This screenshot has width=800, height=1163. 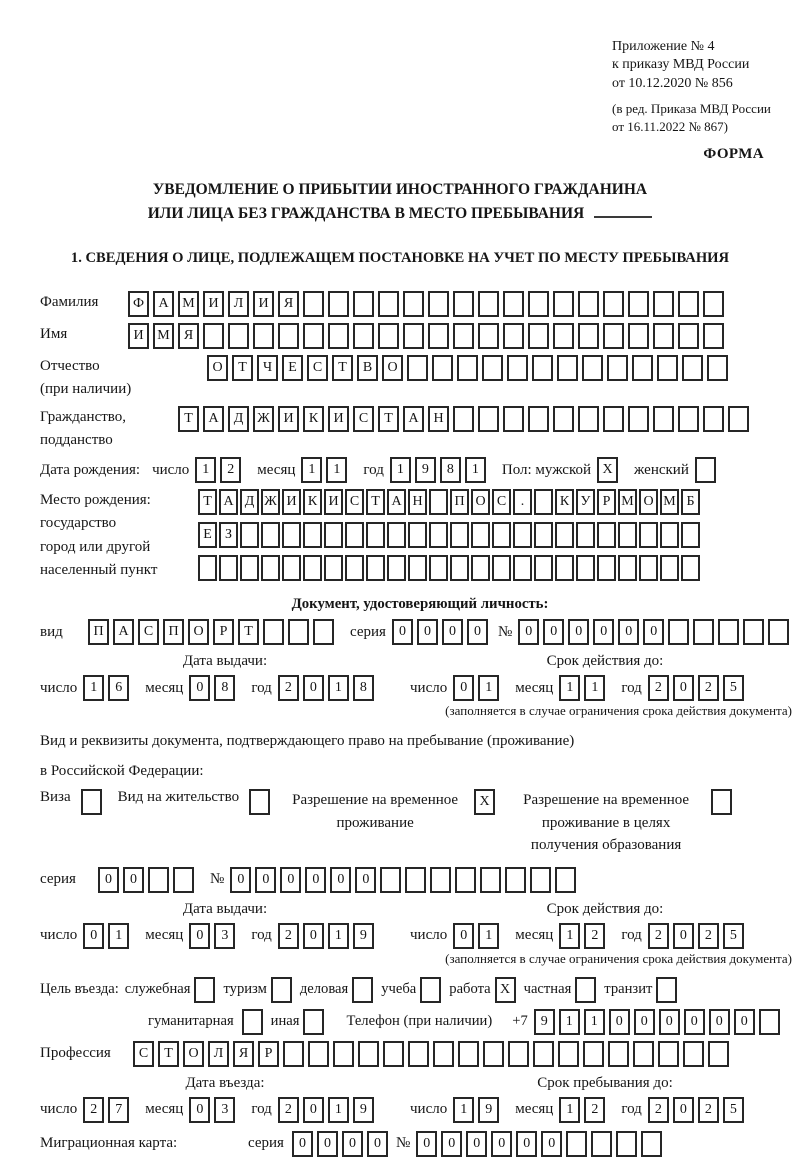 What do you see at coordinates (485, 802) in the screenshot?
I see `temp-residence-checkbox: X` at bounding box center [485, 802].